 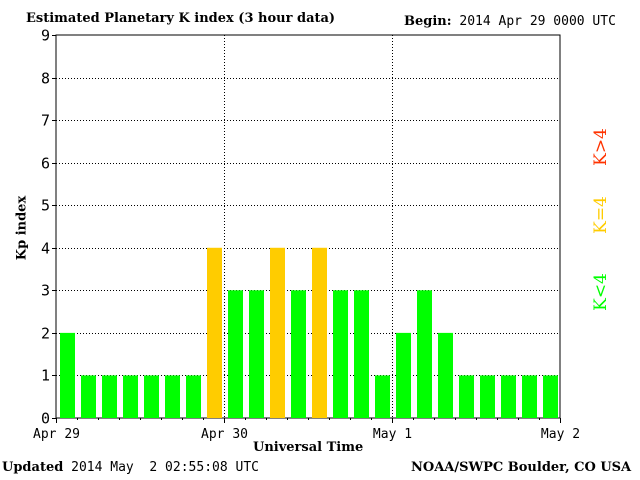 What do you see at coordinates (45, 79) in the screenshot?
I see `y-tick-label: 8` at bounding box center [45, 79].